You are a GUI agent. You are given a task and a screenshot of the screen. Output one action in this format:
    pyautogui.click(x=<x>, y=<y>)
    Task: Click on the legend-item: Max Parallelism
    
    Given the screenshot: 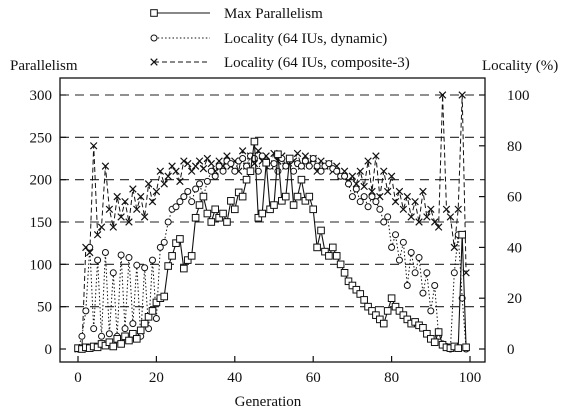 What is the action you would take?
    pyautogui.click(x=236, y=14)
    